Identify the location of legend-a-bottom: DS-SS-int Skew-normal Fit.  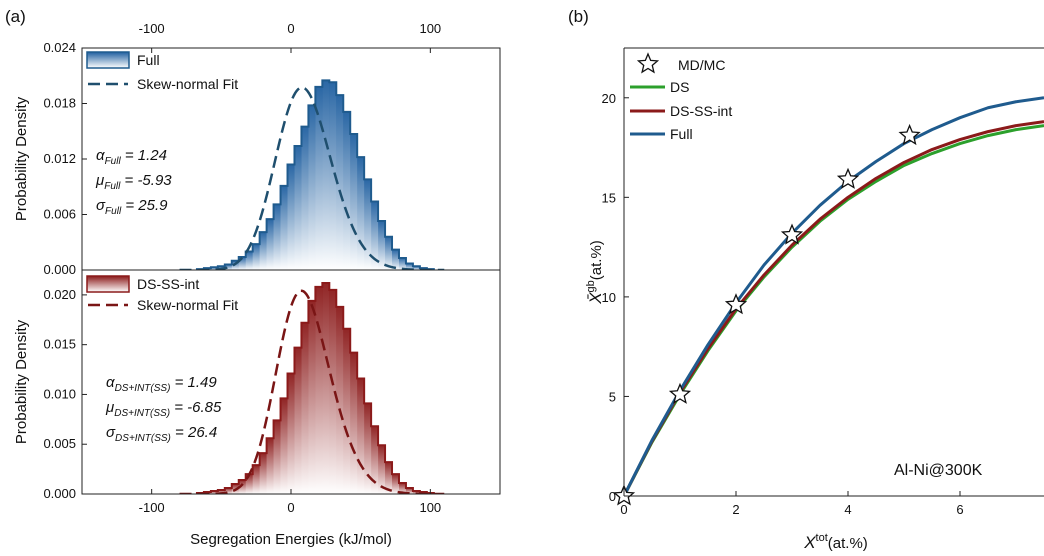
(162, 294).